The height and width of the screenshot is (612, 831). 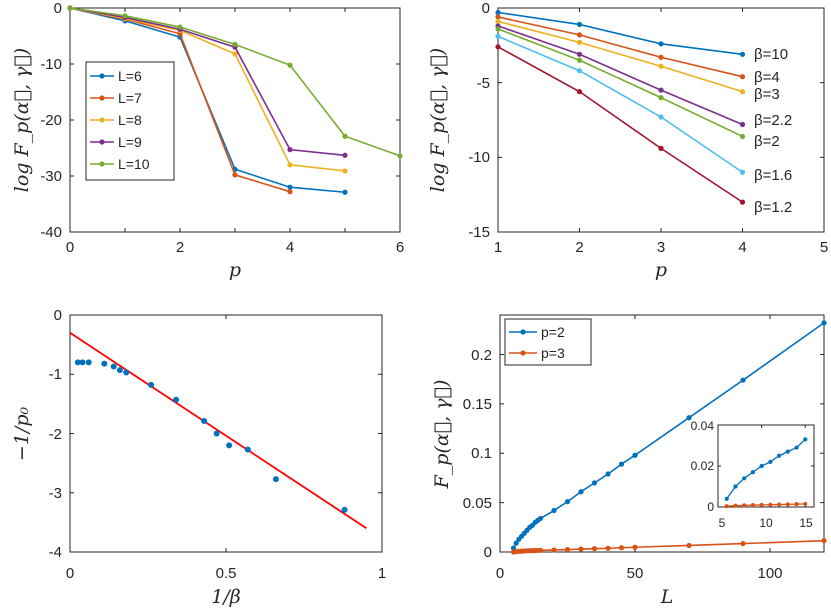 What do you see at coordinates (235, 270) in the screenshot?
I see `panel-a-xlabel: p` at bounding box center [235, 270].